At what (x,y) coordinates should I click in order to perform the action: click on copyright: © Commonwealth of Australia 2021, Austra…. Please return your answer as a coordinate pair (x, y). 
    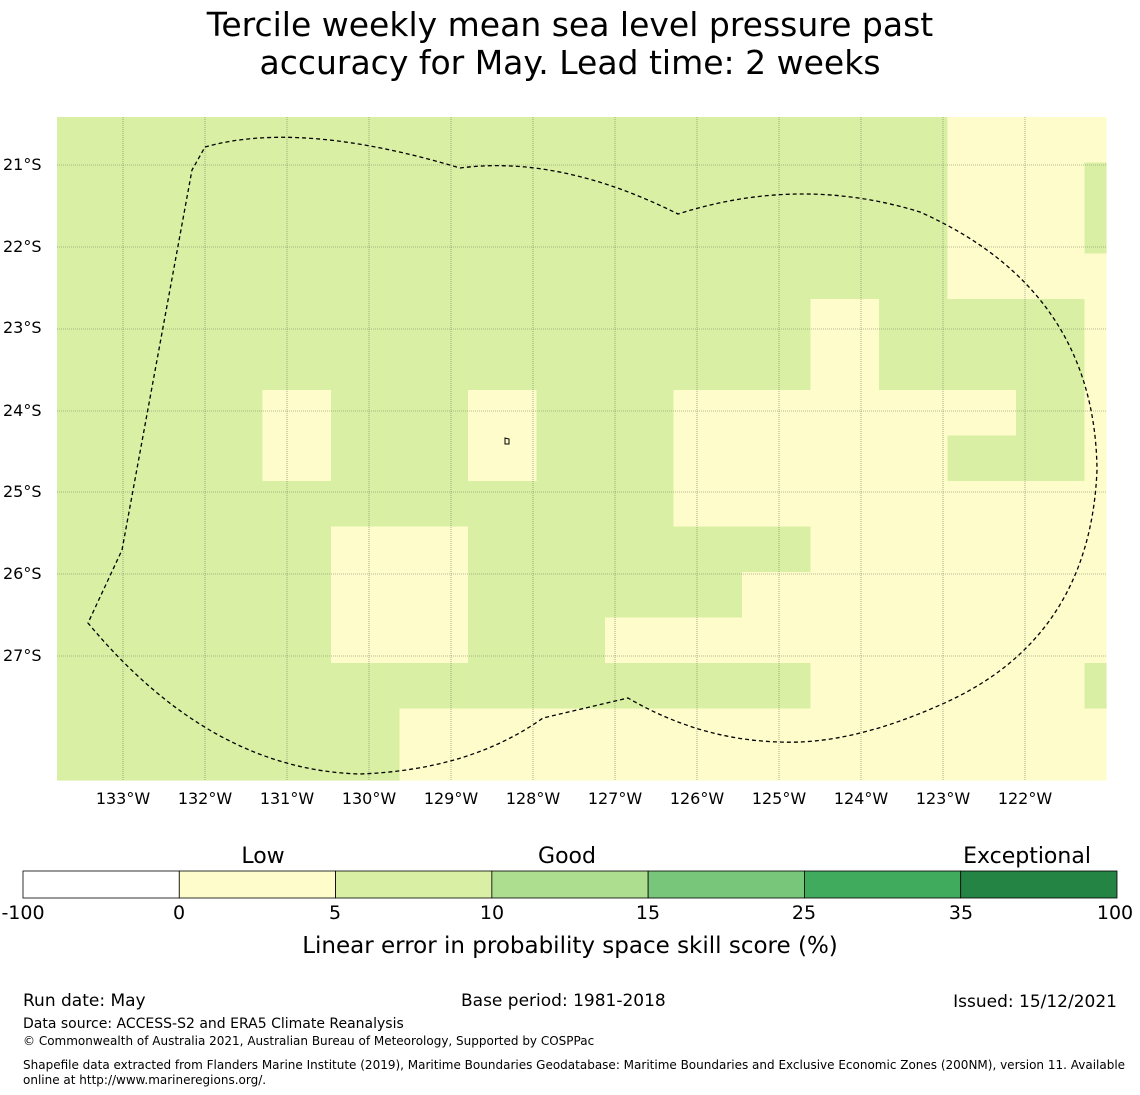
    Looking at the image, I should click on (309, 1041).